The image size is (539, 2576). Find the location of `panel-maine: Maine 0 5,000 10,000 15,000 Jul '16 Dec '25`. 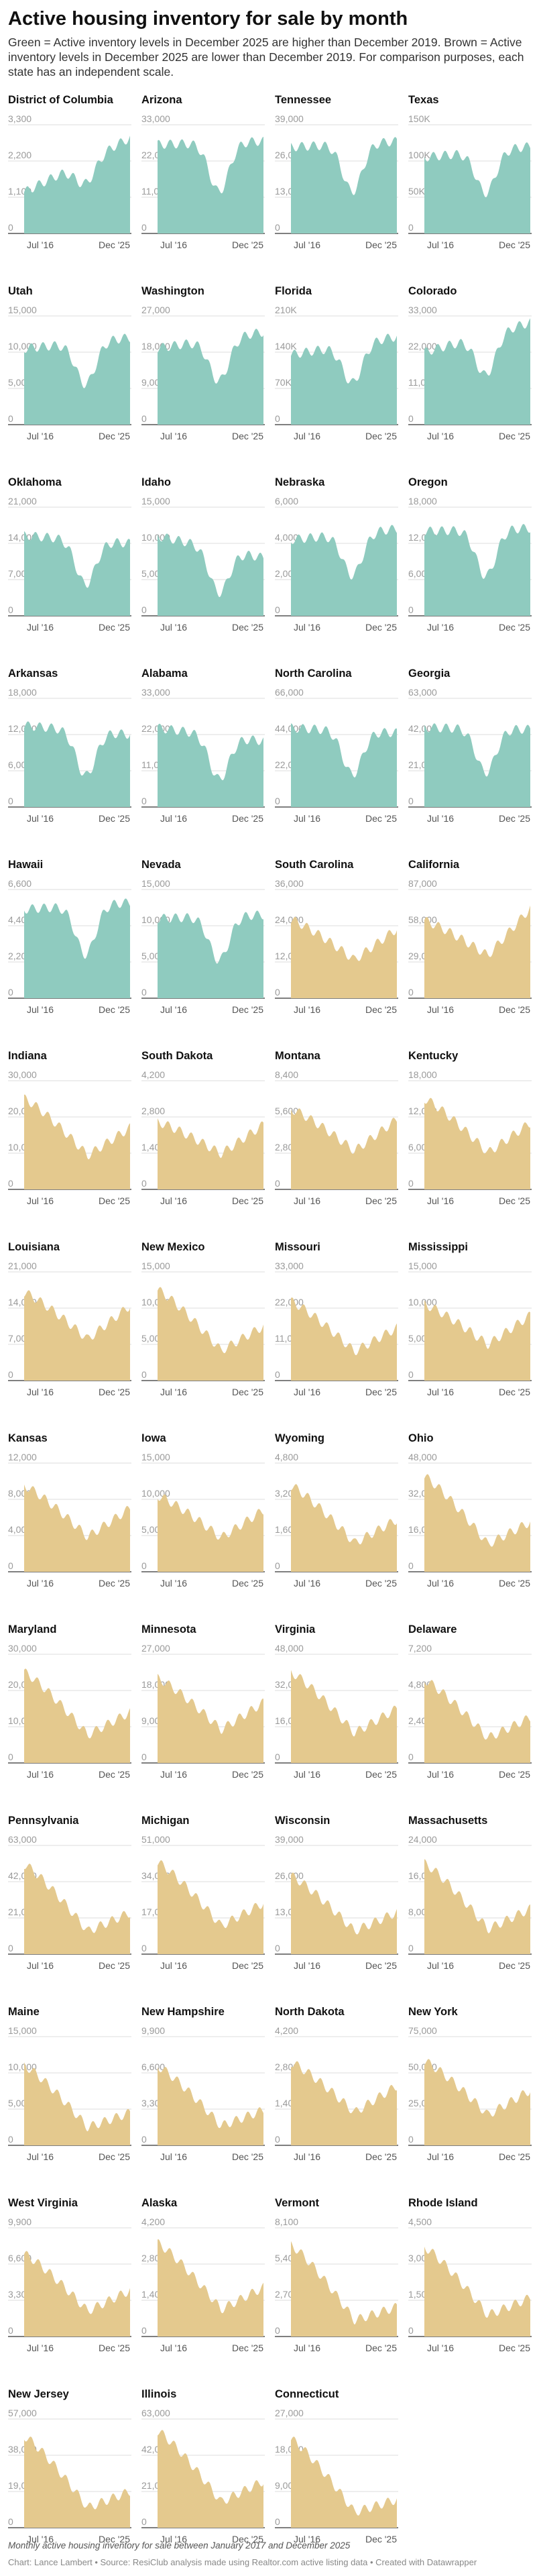

panel-maine: Maine 0 5,000 10,000 15,000 Jul '16 Dec '25 is located at coordinates (69, 2100).